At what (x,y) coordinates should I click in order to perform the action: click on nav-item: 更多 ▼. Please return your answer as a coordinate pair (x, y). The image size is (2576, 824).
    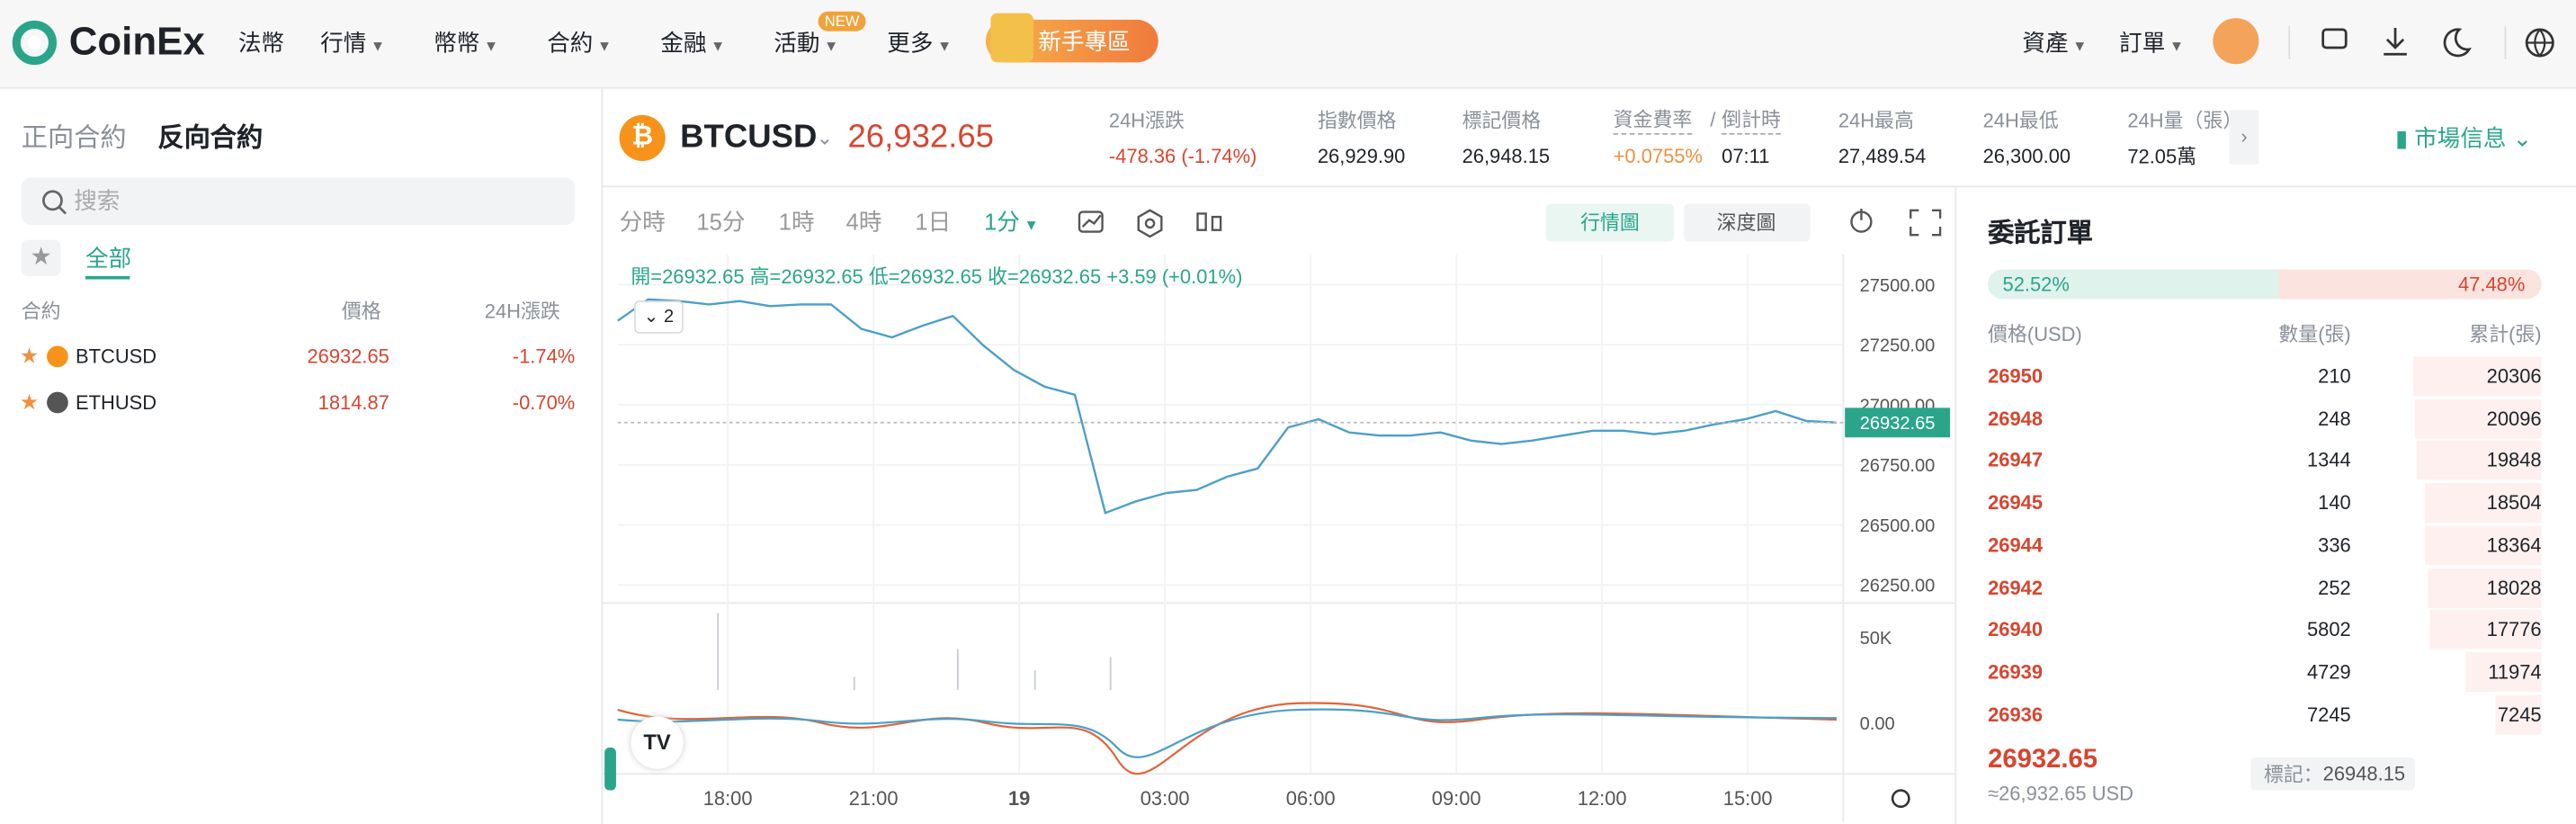
    Looking at the image, I should click on (920, 43).